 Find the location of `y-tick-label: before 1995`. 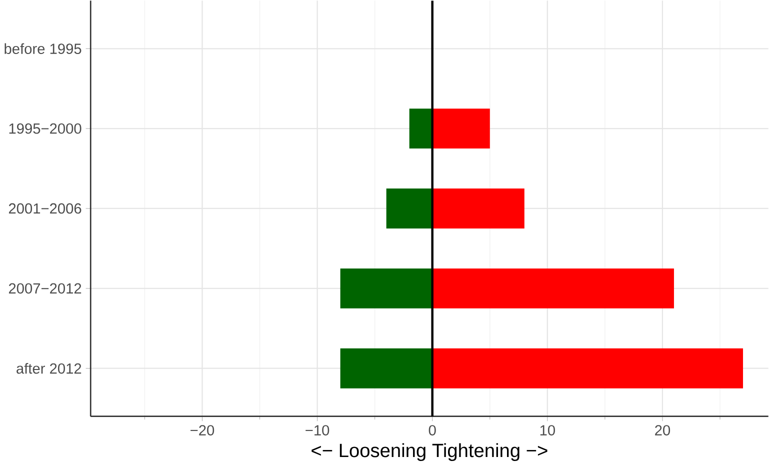

y-tick-label: before 1995 is located at coordinates (43, 48).